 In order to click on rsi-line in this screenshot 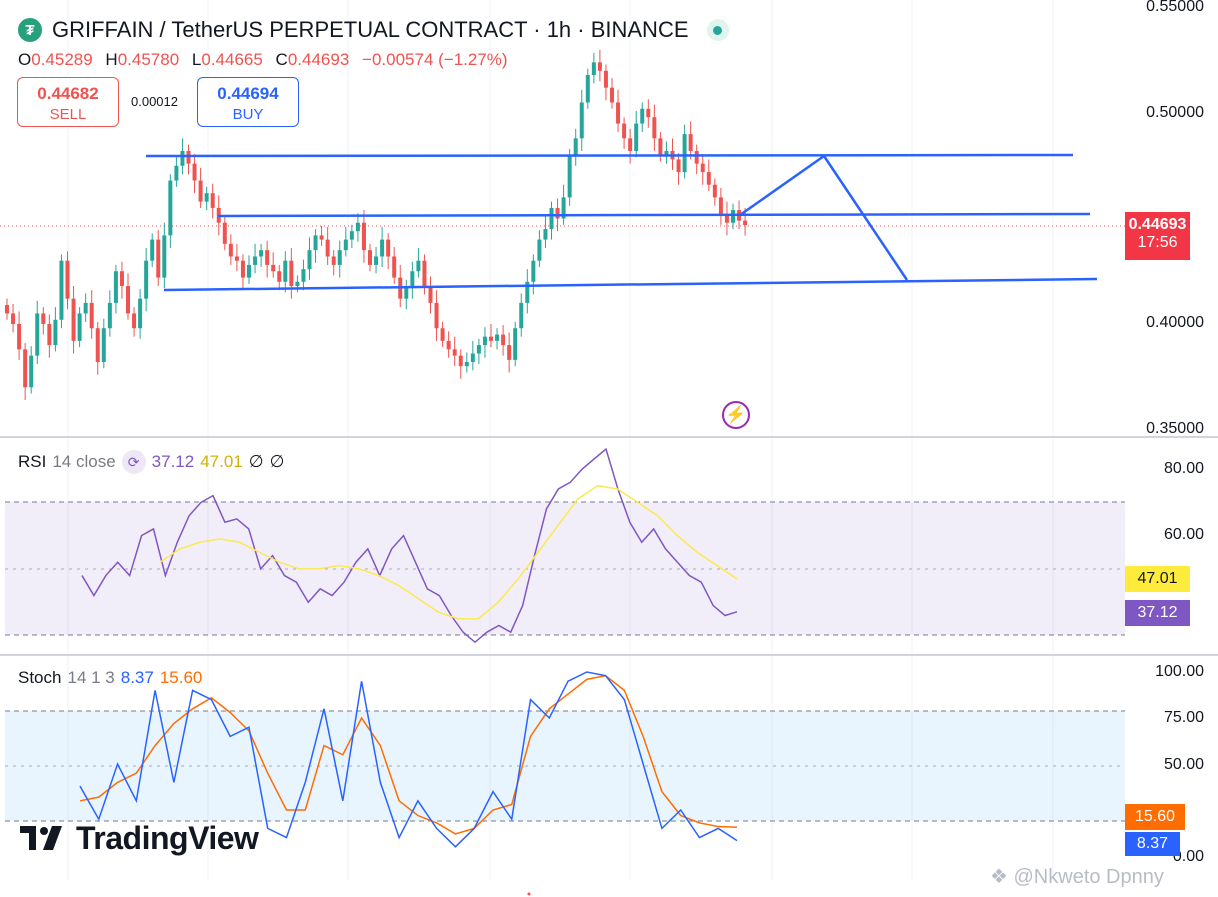, I will do `click(409, 545)`.